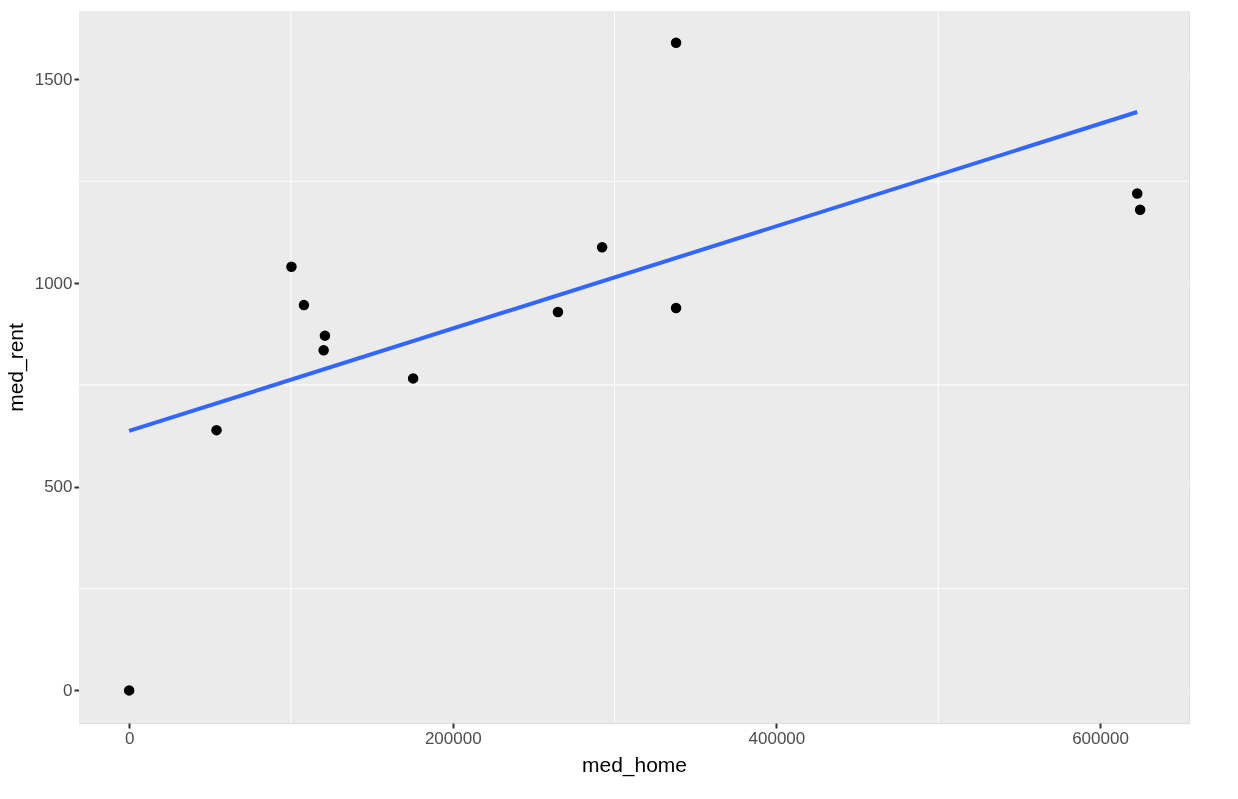  What do you see at coordinates (53, 79) in the screenshot?
I see `y-tick-label: 1500` at bounding box center [53, 79].